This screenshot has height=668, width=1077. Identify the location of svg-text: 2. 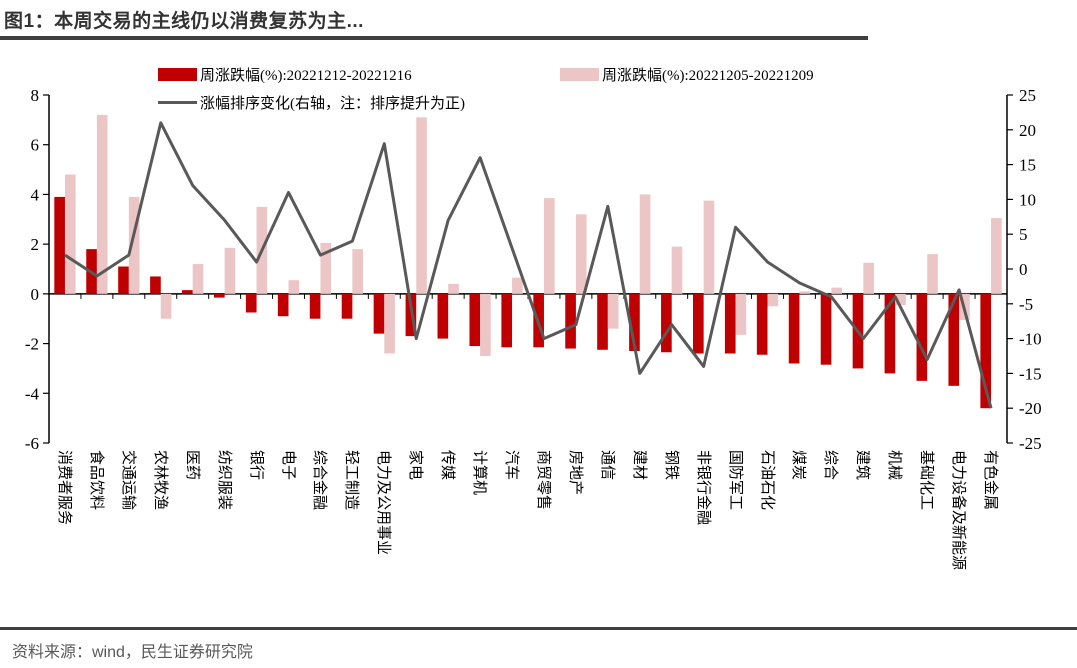
(35, 244).